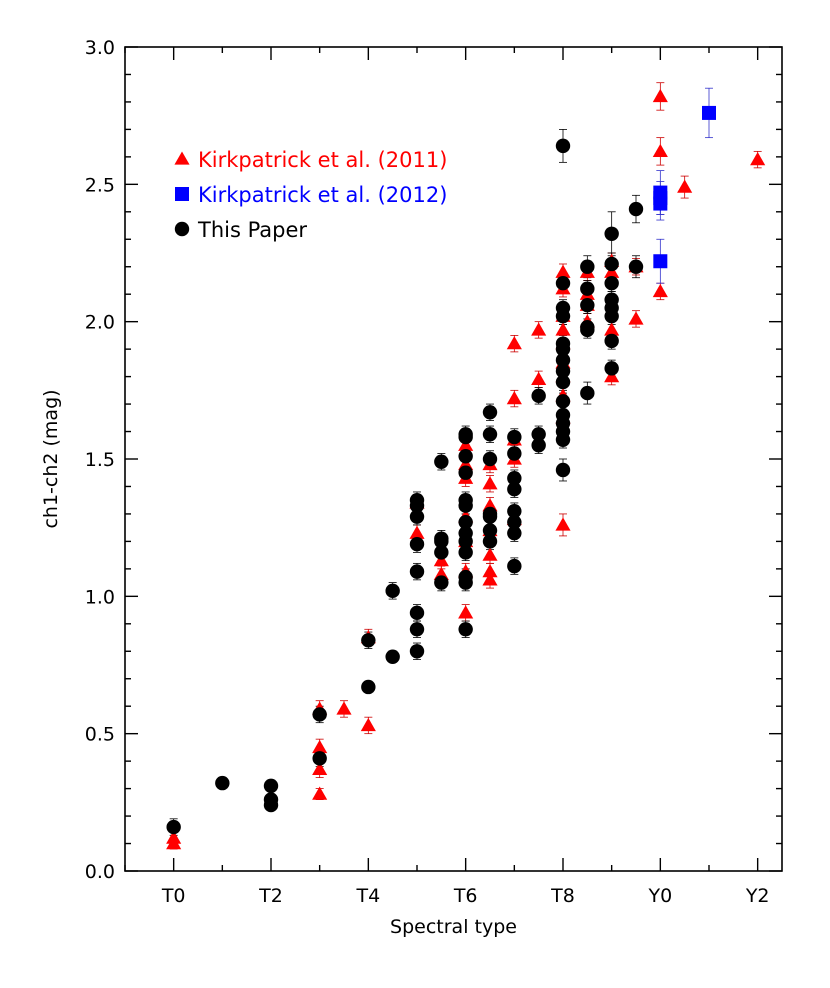 Image resolution: width=830 pixels, height=988 pixels. Describe the element at coordinates (51, 458) in the screenshot. I see `y-axis-title: ch1-ch2 (mag)` at that location.